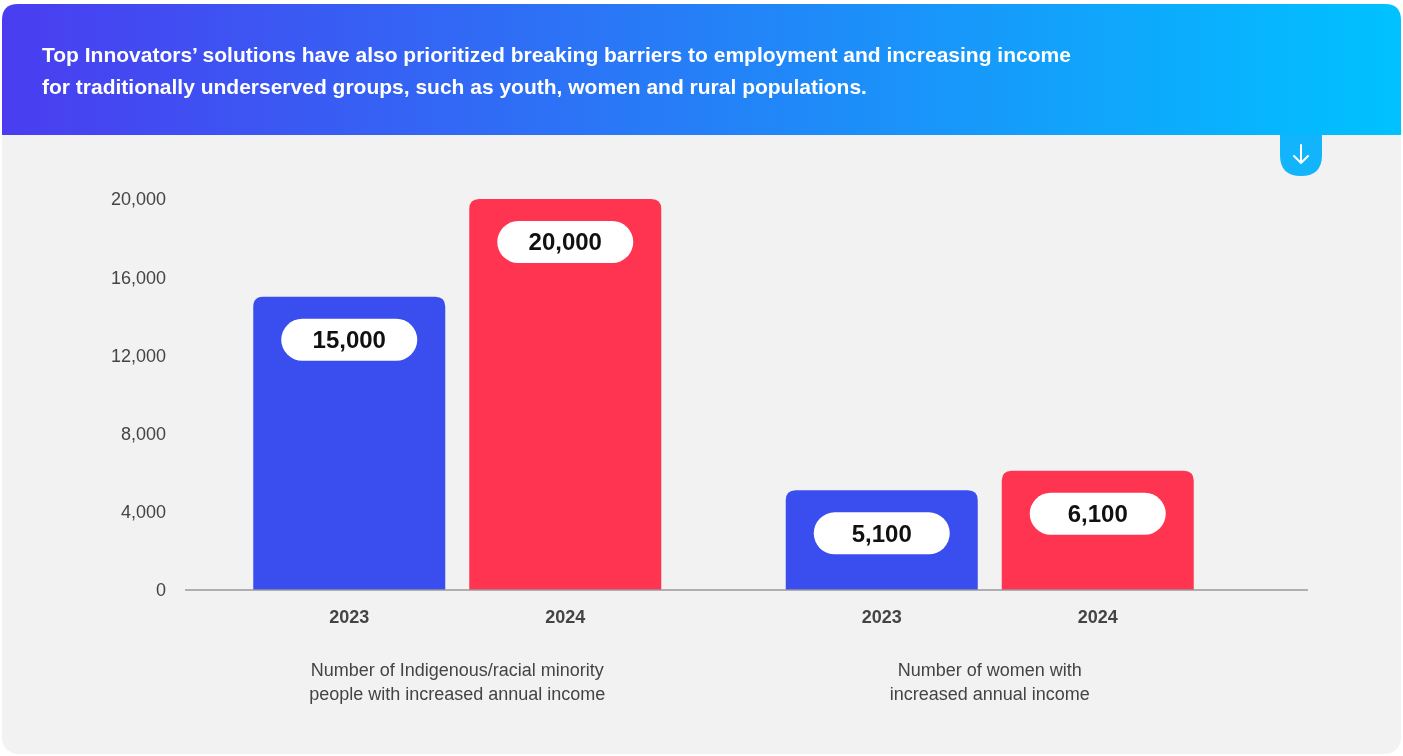 This screenshot has height=756, width=1403. Describe the element at coordinates (1097, 514) in the screenshot. I see `data-label: 6,100` at that location.